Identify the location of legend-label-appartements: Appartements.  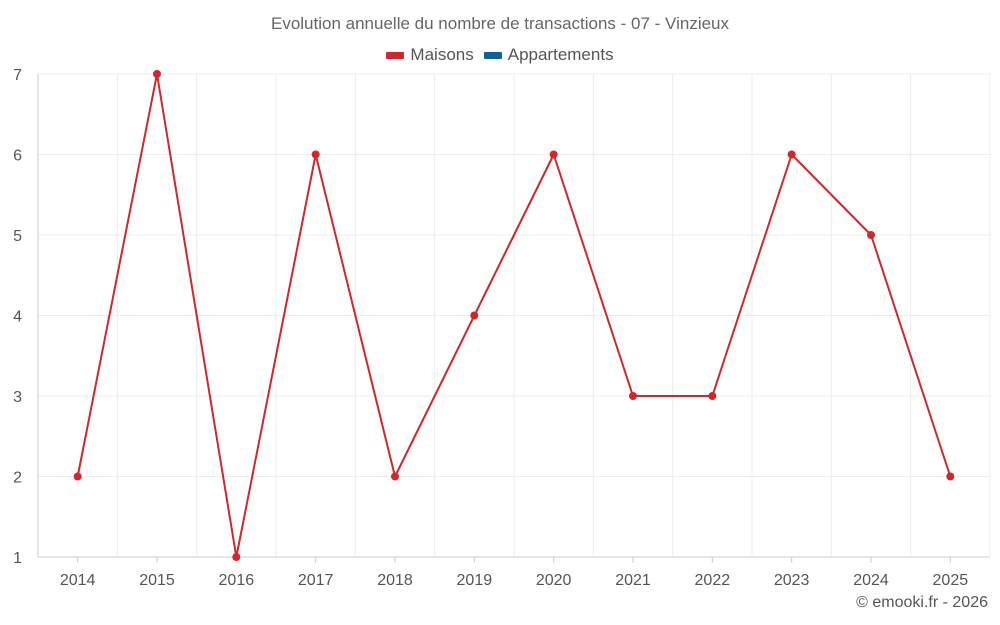
(560, 54).